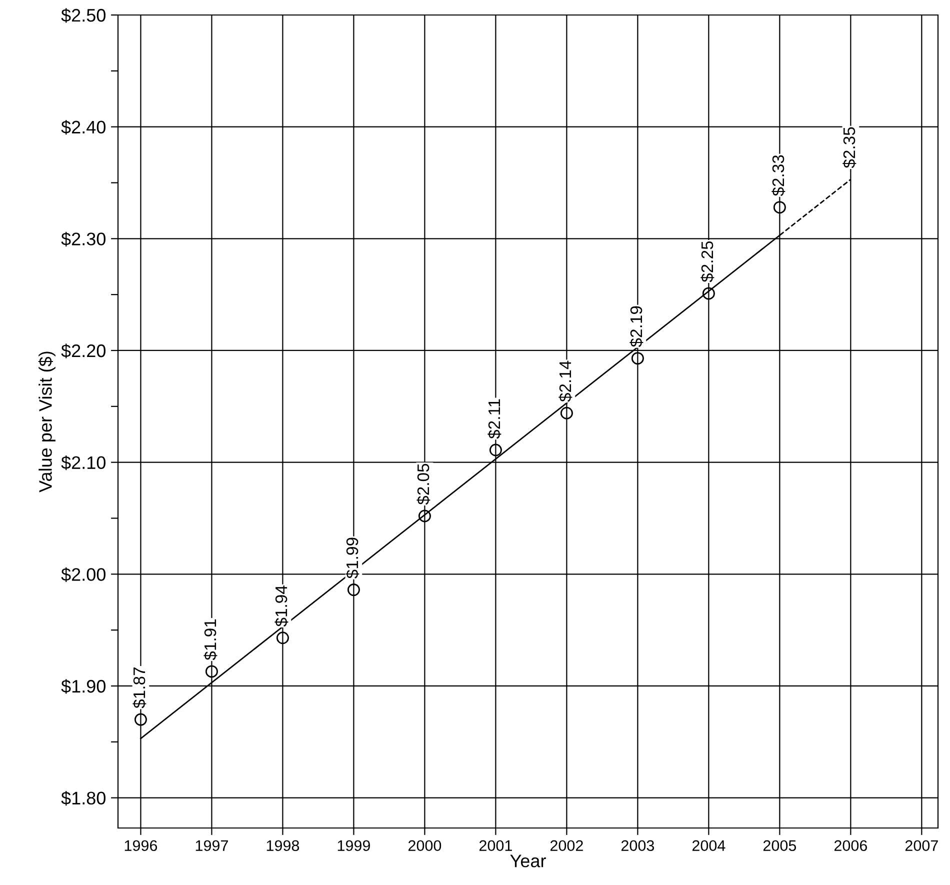  Describe the element at coordinates (707, 261) in the screenshot. I see `data-label: $2.25` at that location.